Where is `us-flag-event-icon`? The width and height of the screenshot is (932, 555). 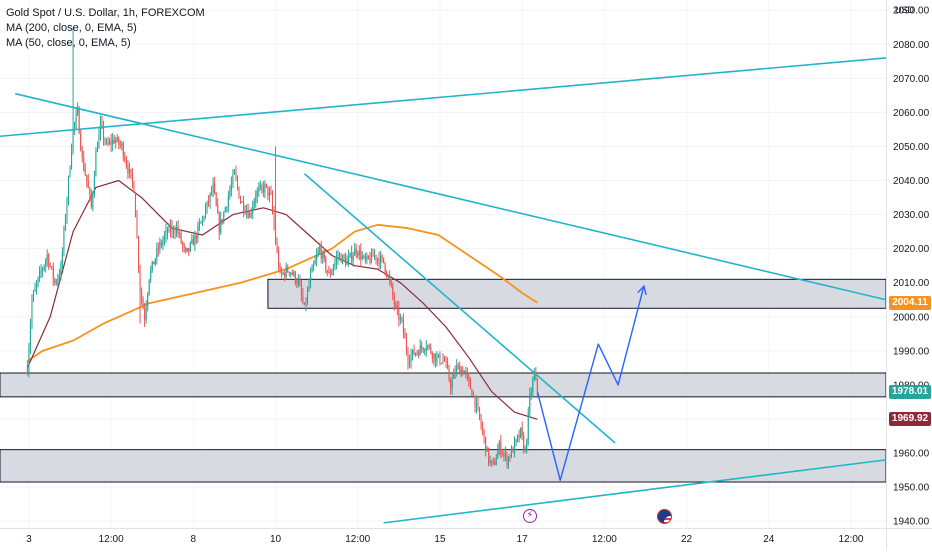
us-flag-event-icon is located at coordinates (664, 516).